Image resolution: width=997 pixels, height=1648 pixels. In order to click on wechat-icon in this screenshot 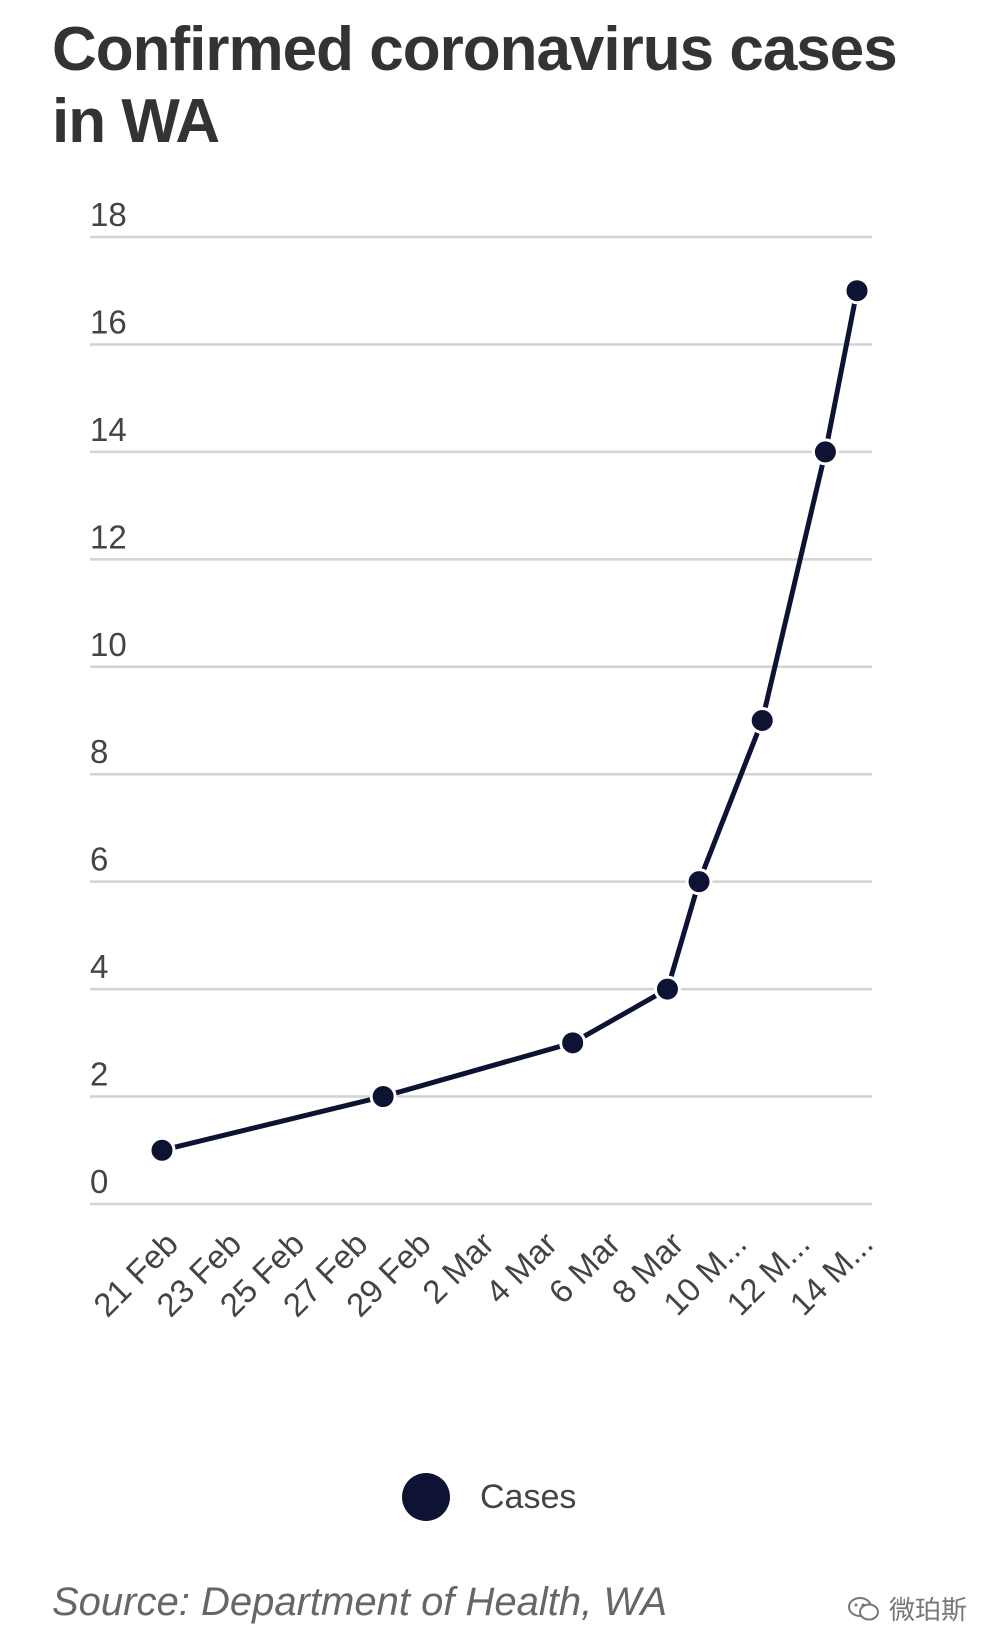, I will do `click(863, 1608)`.